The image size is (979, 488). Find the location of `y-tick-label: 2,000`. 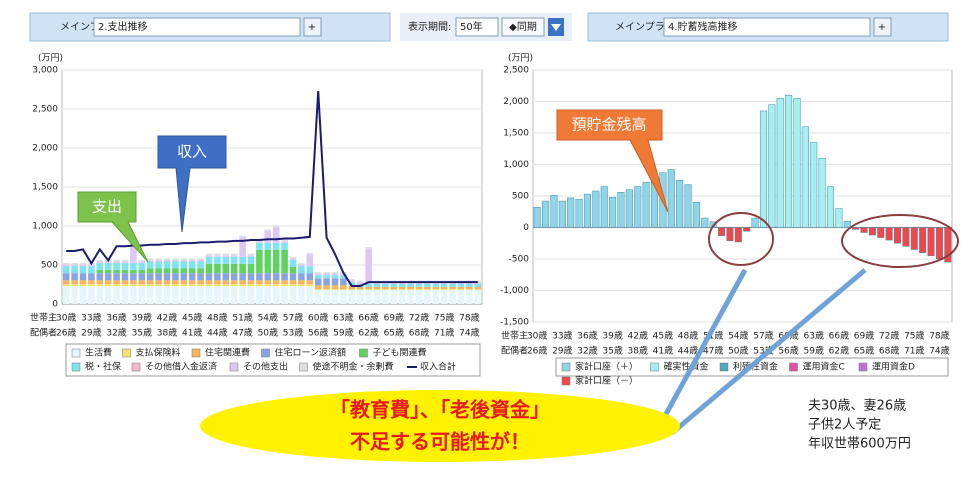

y-tick-label: 2,000 is located at coordinates (45, 149).